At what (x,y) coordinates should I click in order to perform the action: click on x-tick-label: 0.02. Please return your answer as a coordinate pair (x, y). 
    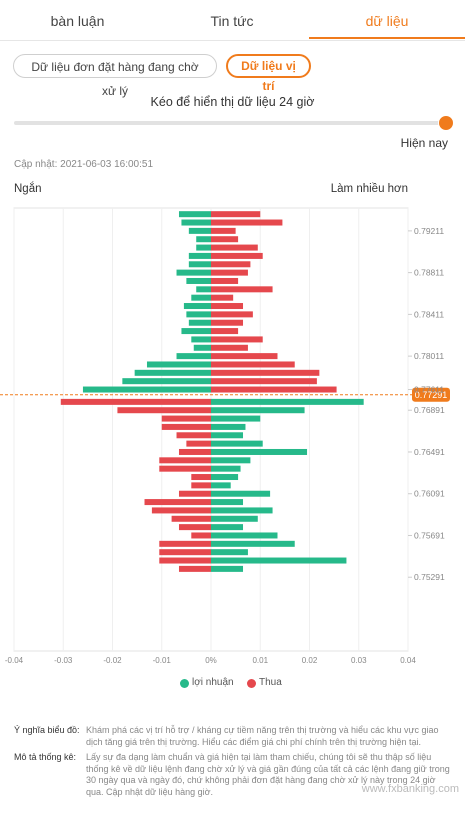
    Looking at the image, I should click on (310, 660).